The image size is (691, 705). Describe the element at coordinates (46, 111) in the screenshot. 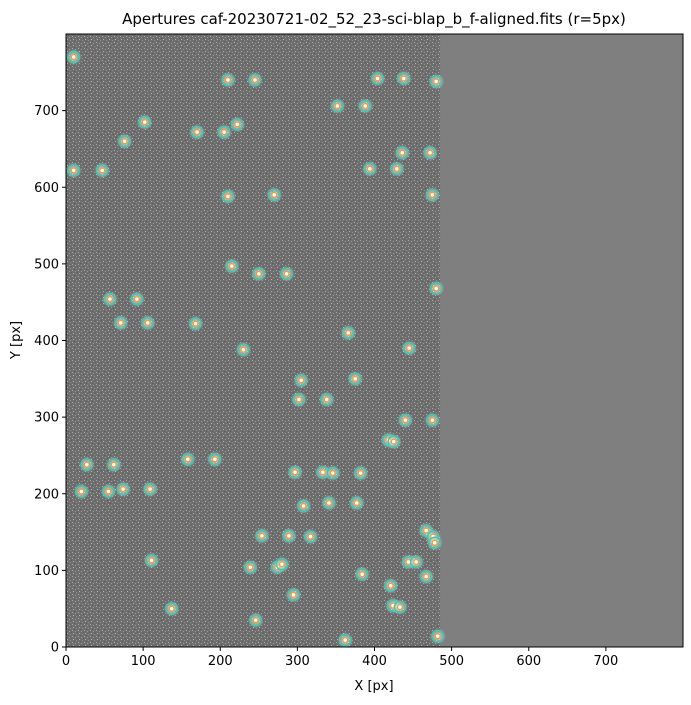

I see `y-tick-label: 700` at that location.